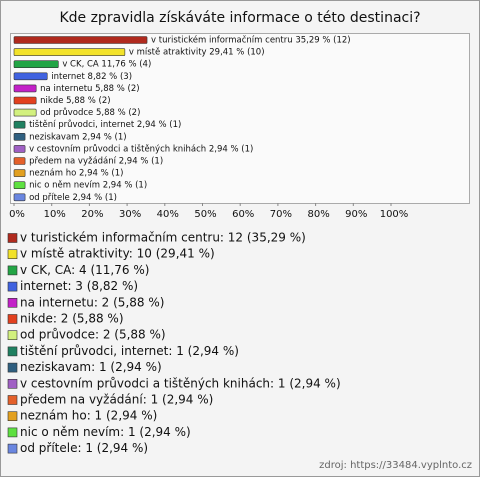  What do you see at coordinates (89, 89) in the screenshot?
I see `bar-label: na internetu 5,88 % (2)` at bounding box center [89, 89].